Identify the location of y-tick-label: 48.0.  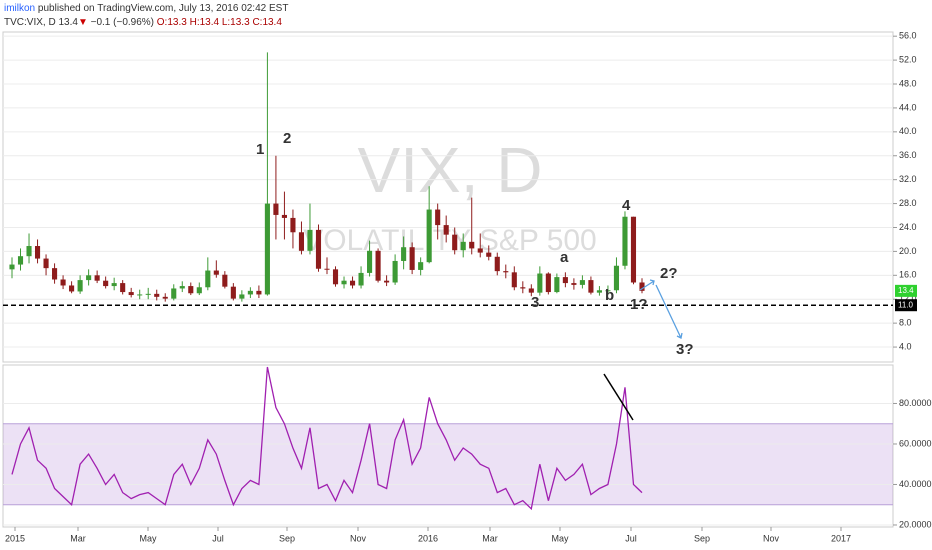
(908, 83).